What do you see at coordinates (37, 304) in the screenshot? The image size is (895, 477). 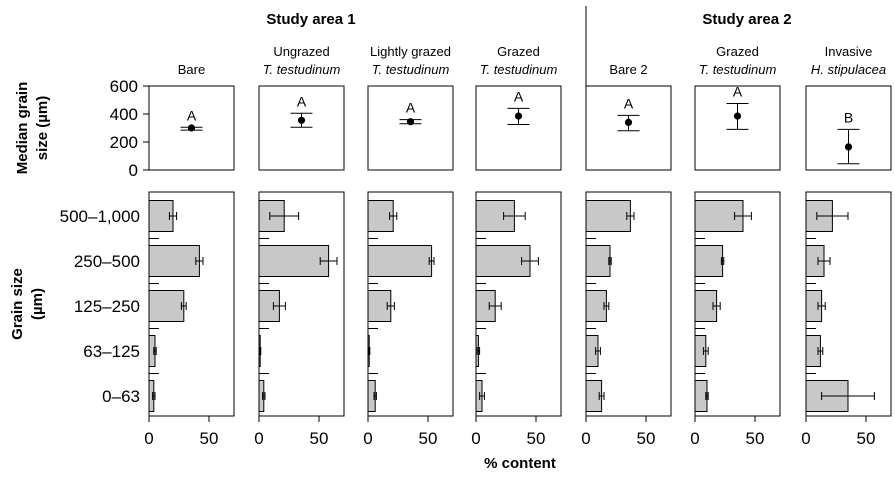 I see `bottom-ylabel-line2: (µm)` at bounding box center [37, 304].